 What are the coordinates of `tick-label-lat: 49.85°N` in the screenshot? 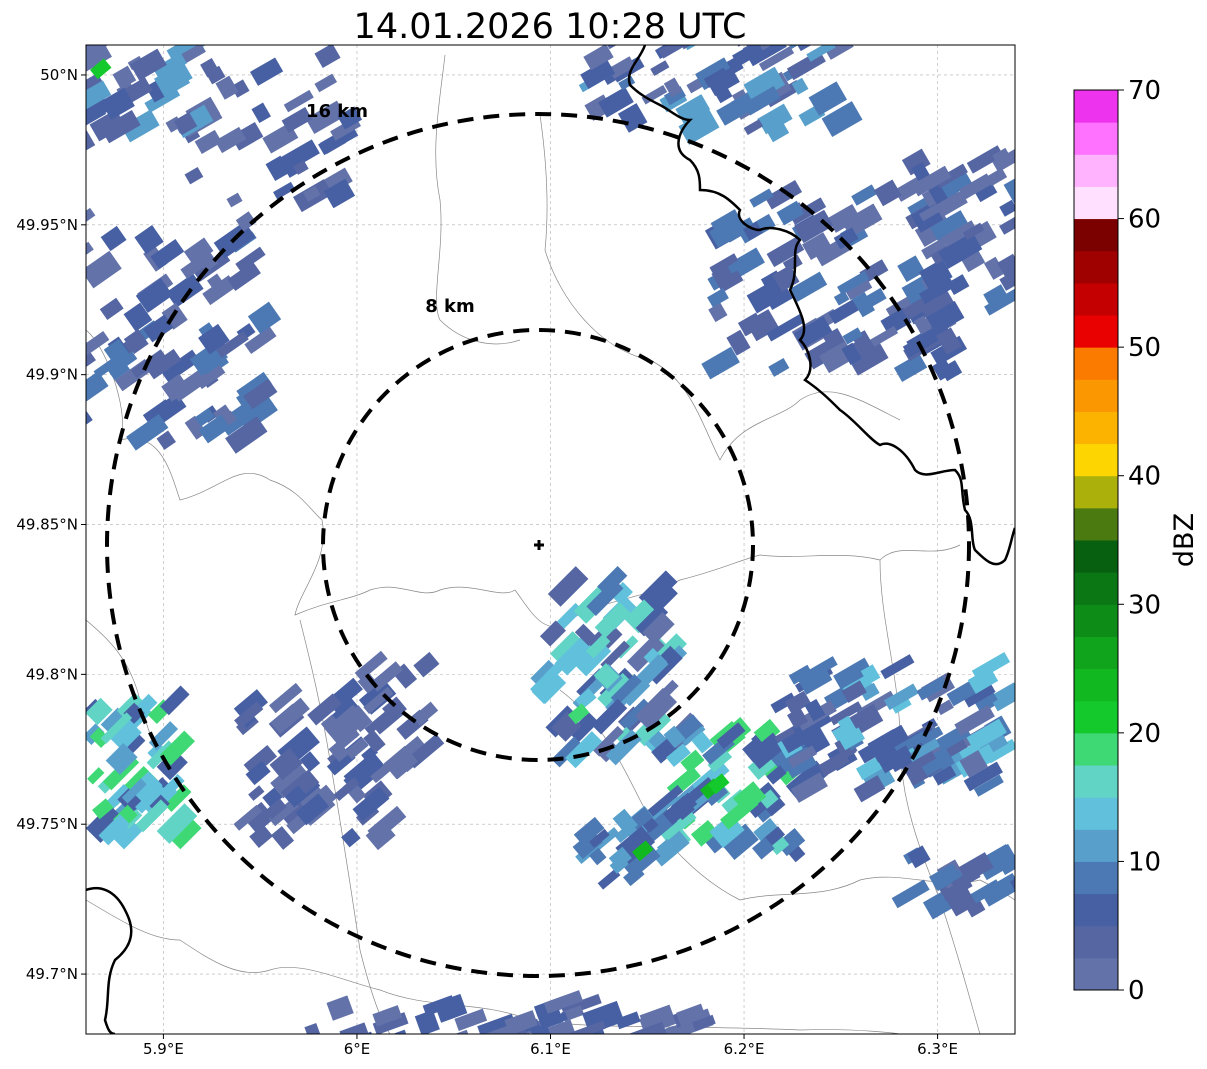 It's located at (47, 525).